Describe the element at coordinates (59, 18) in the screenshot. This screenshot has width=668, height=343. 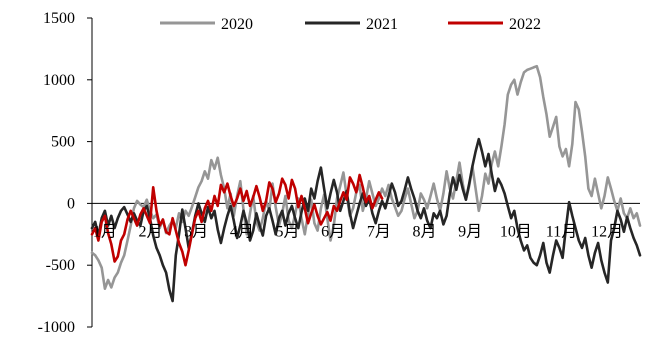
I see `y-tick-label: 1500` at that location.